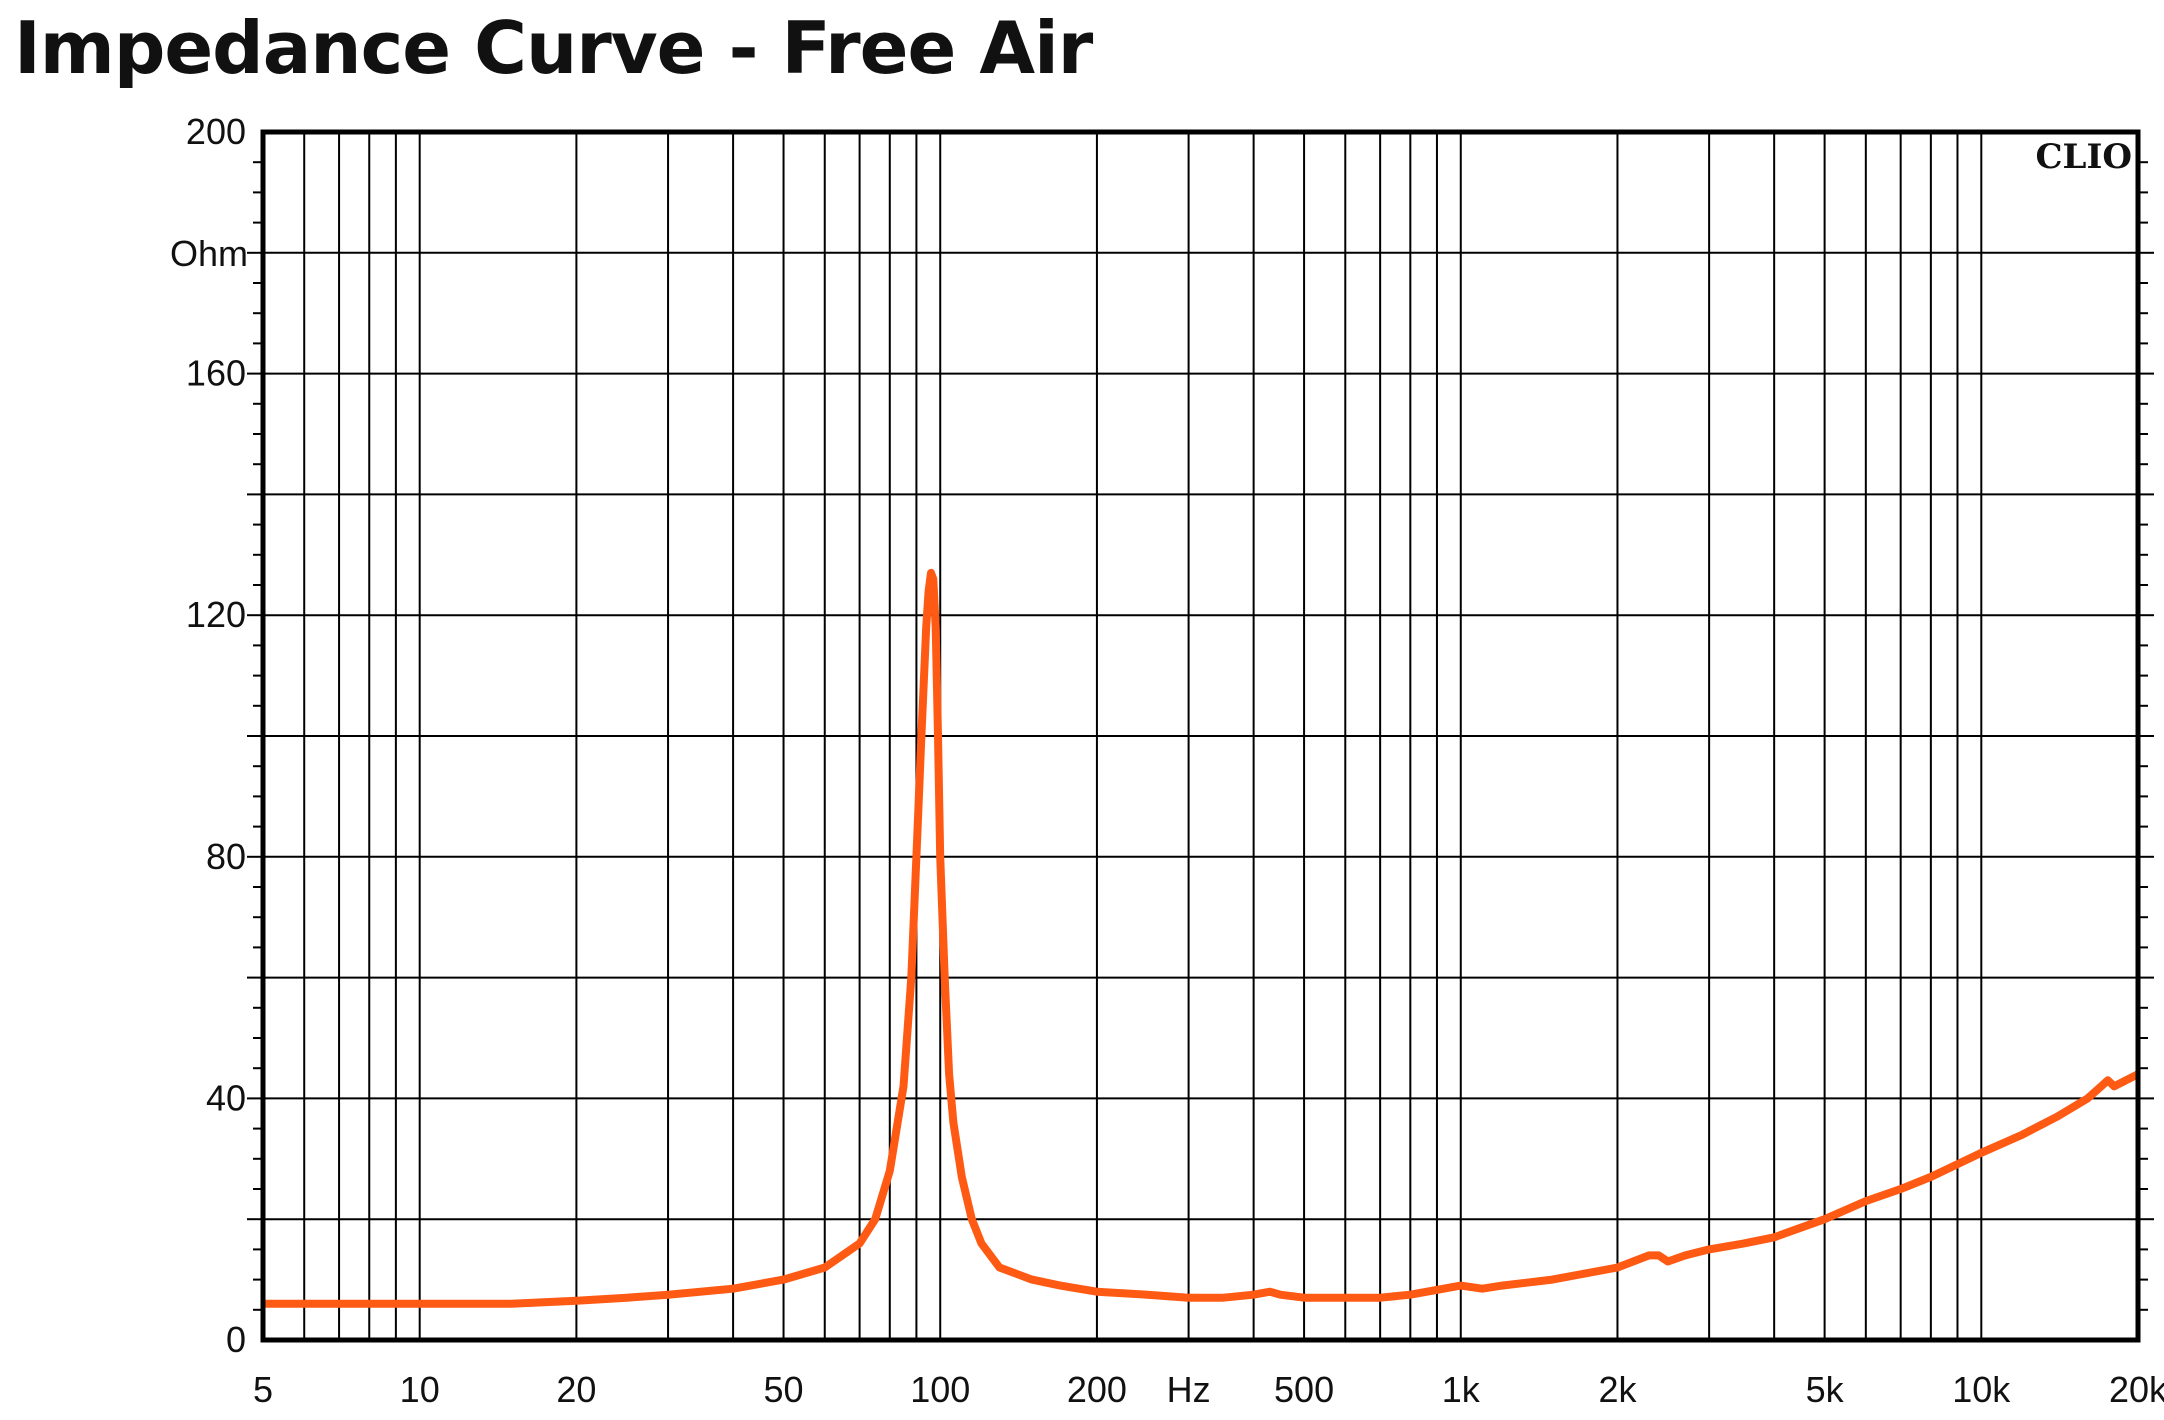  I want to click on y-tick-label: 120, so click(216, 614).